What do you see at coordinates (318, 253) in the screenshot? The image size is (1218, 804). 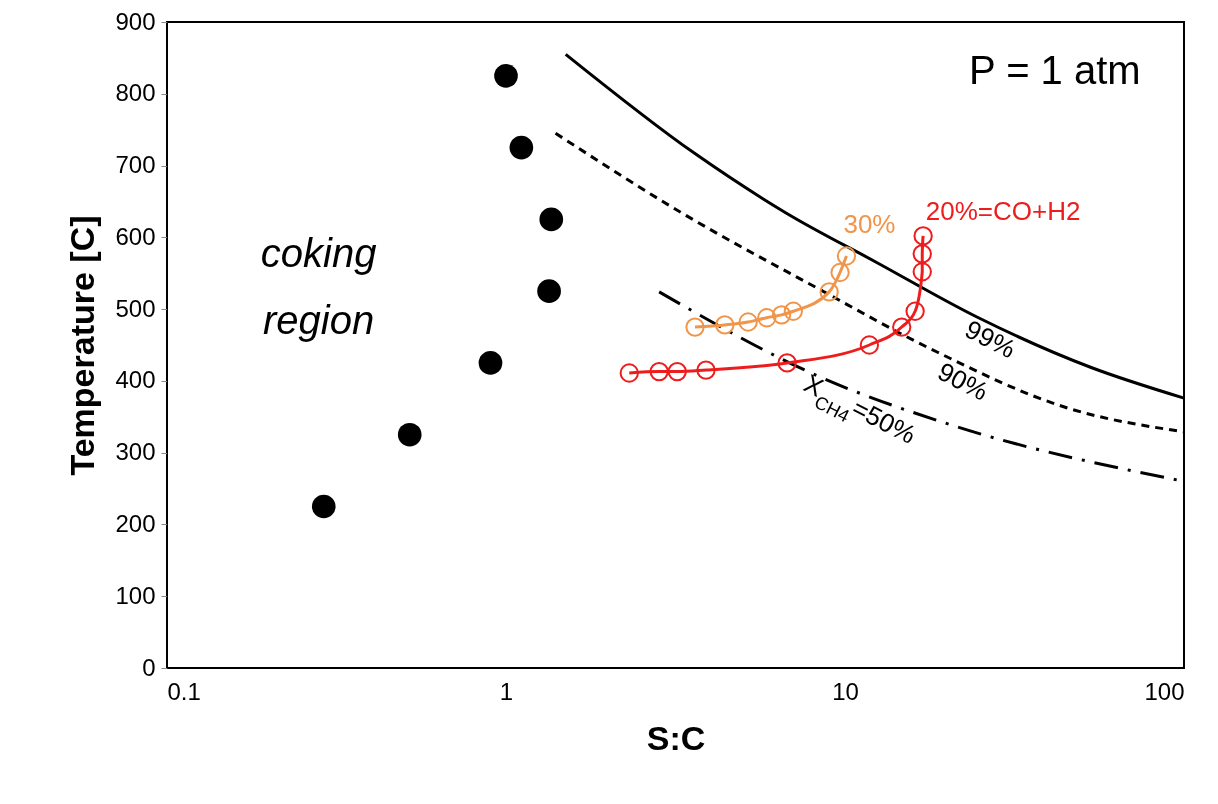 I see `annotation: coking` at bounding box center [318, 253].